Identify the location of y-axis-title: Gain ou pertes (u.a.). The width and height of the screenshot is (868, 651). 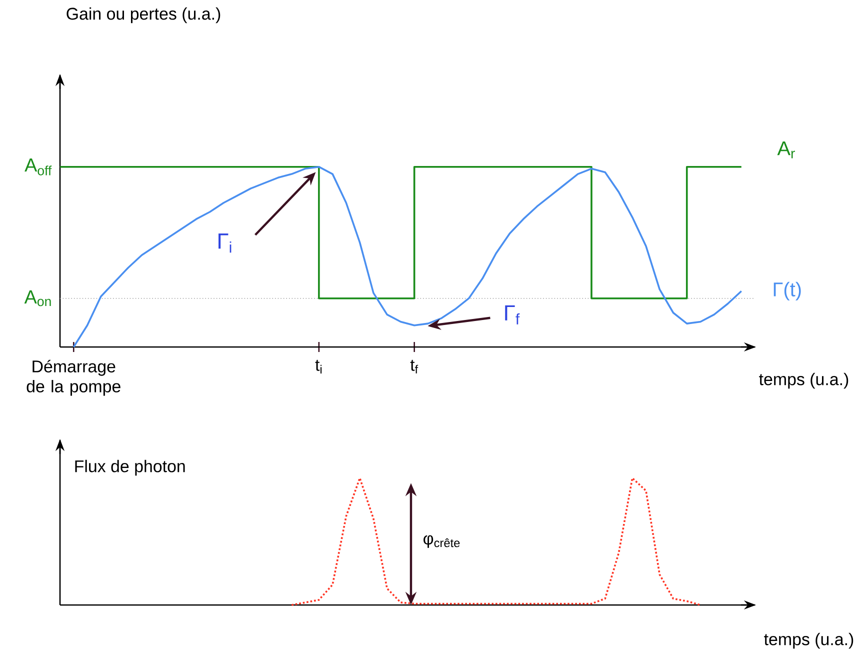
(143, 15).